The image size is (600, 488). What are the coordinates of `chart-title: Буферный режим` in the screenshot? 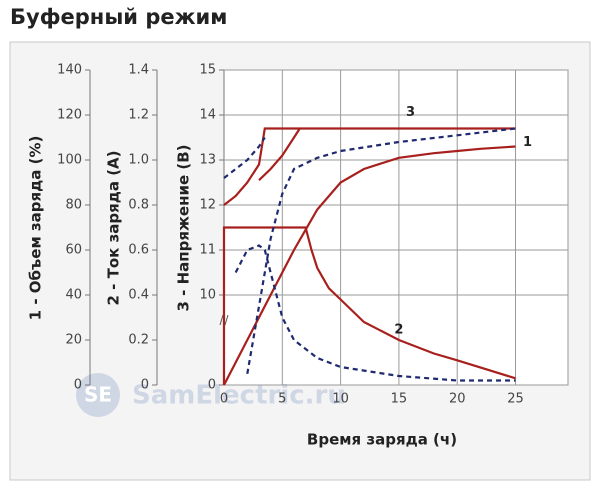 It's located at (118, 17).